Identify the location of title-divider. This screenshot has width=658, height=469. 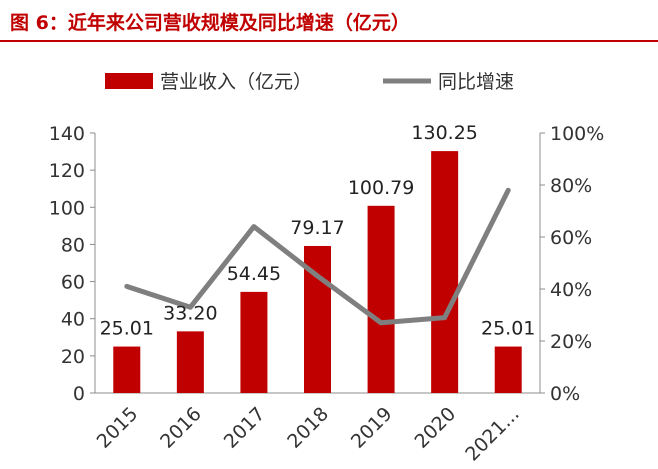
(329, 41).